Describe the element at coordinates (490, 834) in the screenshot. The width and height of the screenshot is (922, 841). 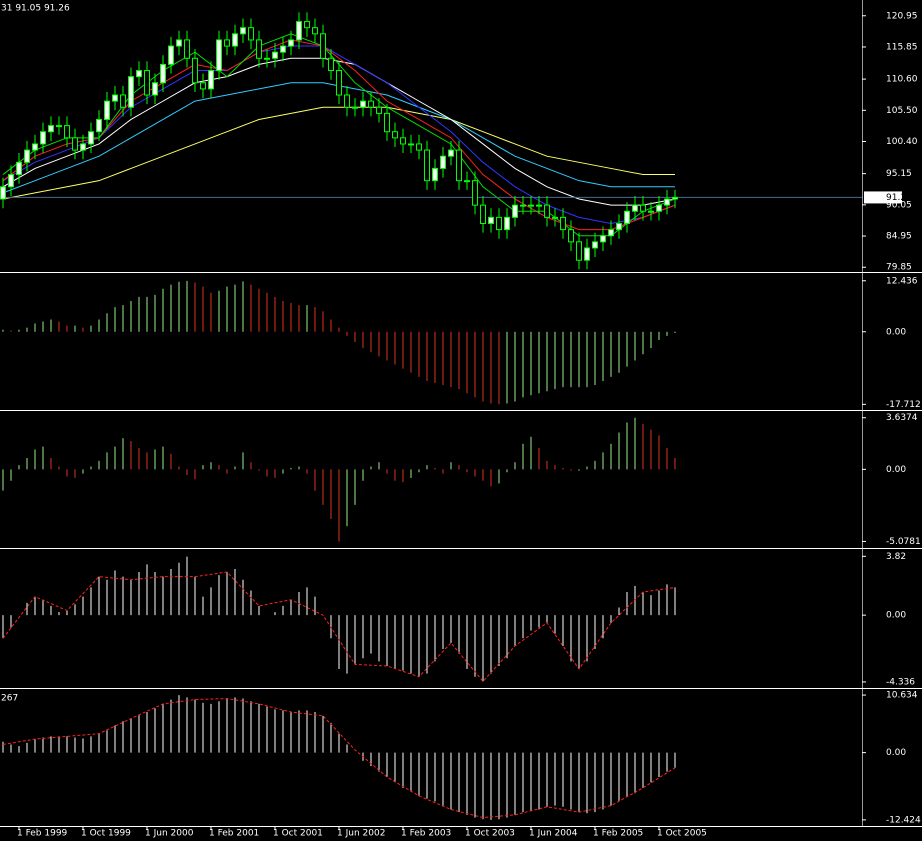
I see `x-tick-label: 1 Oct 2003` at that location.